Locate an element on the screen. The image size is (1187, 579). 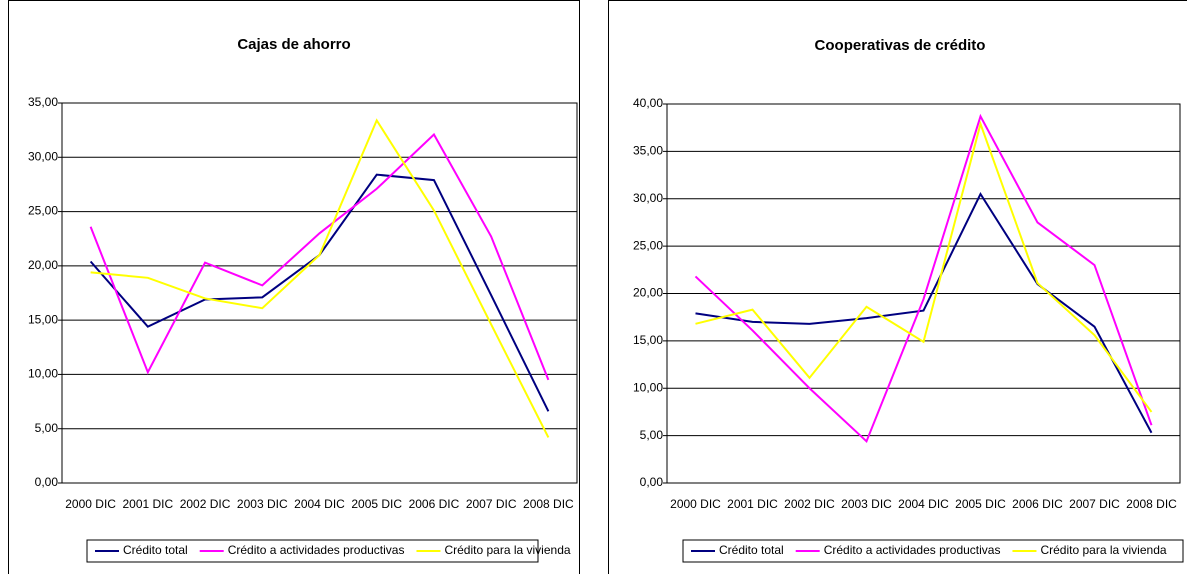
y-tick-label: 40,00 is located at coordinates (648, 103).